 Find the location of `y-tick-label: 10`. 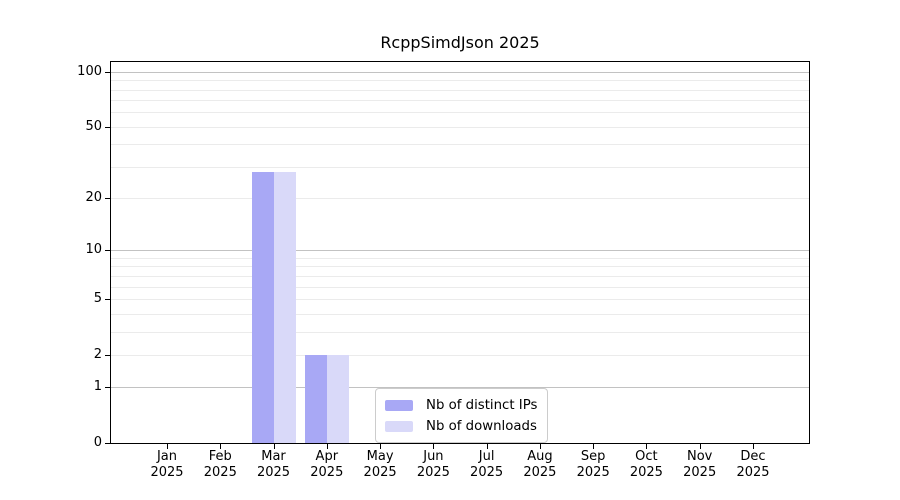

y-tick-label: 10 is located at coordinates (93, 250).